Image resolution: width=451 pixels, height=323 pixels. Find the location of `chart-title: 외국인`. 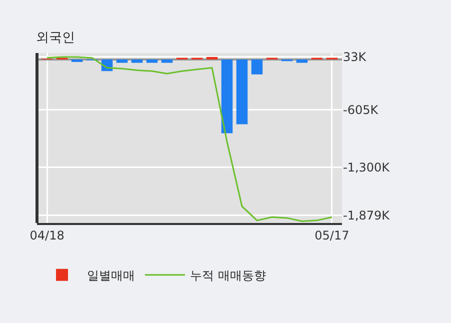

chart-title: 외국인 is located at coordinates (56, 38).